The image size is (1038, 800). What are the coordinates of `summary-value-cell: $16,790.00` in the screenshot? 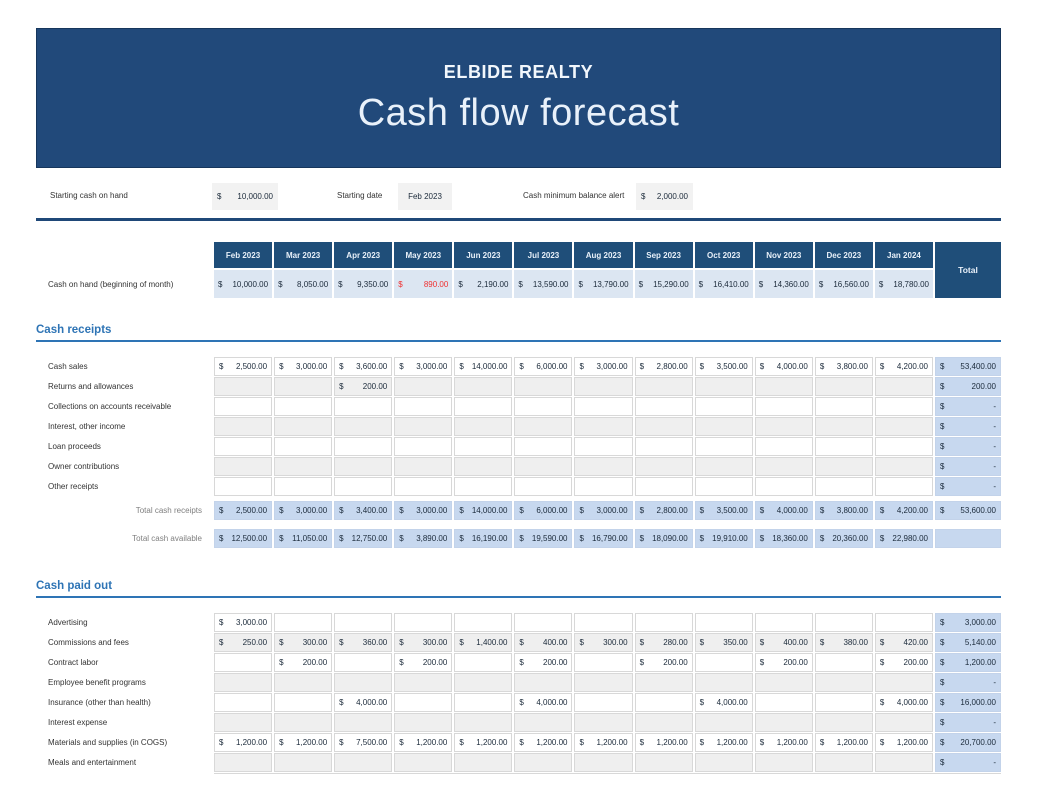 It's located at (603, 538).